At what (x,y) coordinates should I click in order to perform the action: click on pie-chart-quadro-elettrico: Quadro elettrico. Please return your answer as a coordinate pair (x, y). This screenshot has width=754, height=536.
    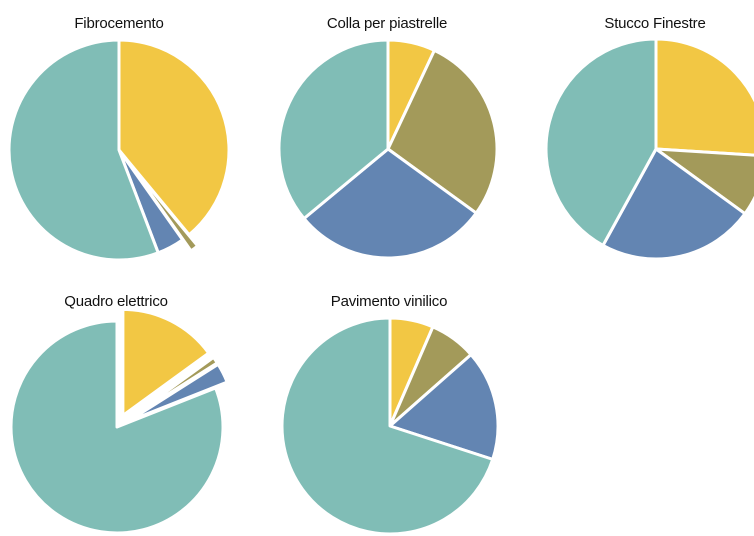
    Looking at the image, I should click on (119, 414).